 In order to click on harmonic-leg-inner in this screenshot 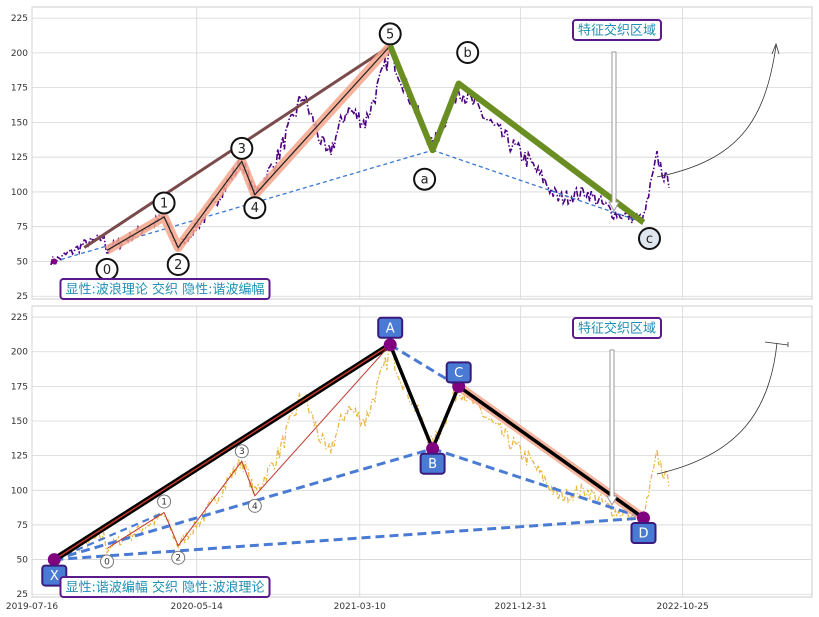, I will do `click(222, 452)`.